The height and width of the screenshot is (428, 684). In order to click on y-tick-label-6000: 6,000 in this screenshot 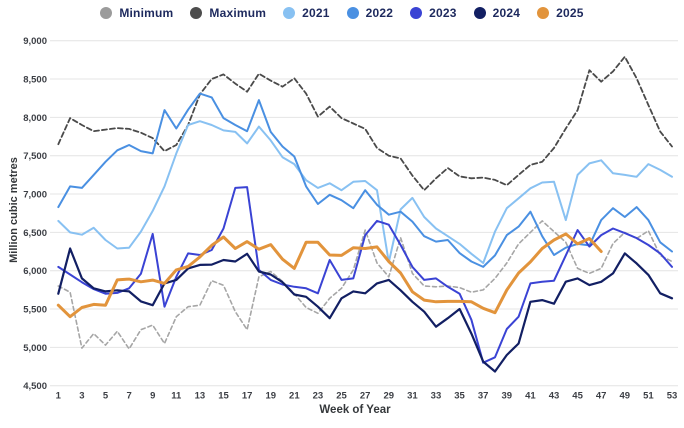, I will do `click(35, 271)`.